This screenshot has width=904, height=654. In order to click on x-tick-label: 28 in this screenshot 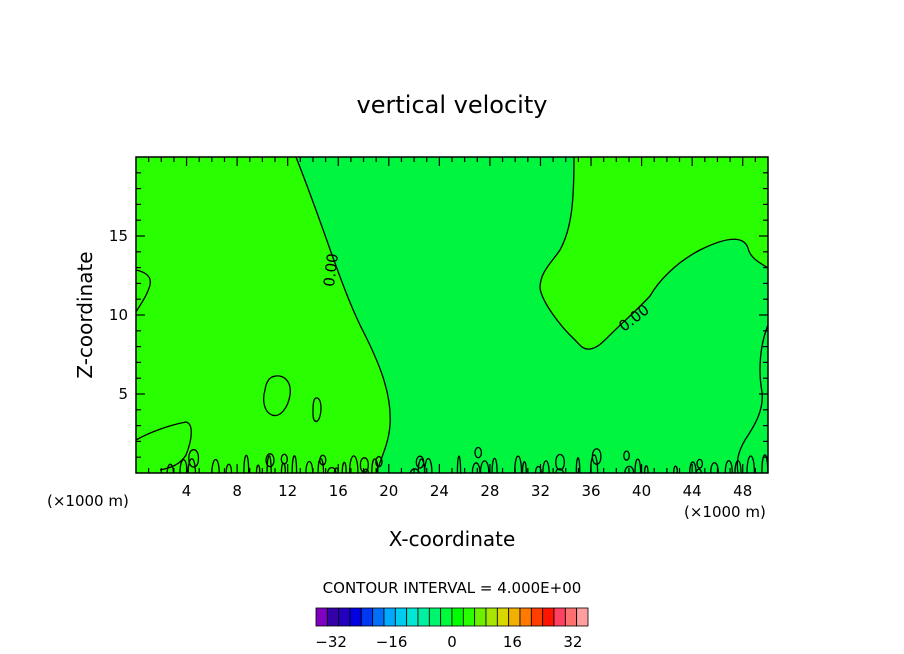, I will do `click(489, 491)`.